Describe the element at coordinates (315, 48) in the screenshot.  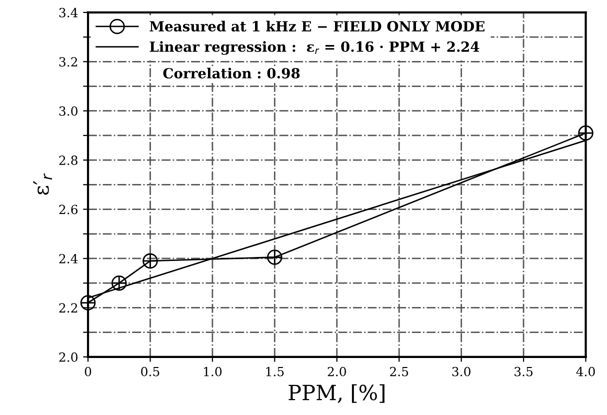
I see `legend-label: Linear regression : ε$_{r}$ = 0.16 · PPM + 2.24` at that location.